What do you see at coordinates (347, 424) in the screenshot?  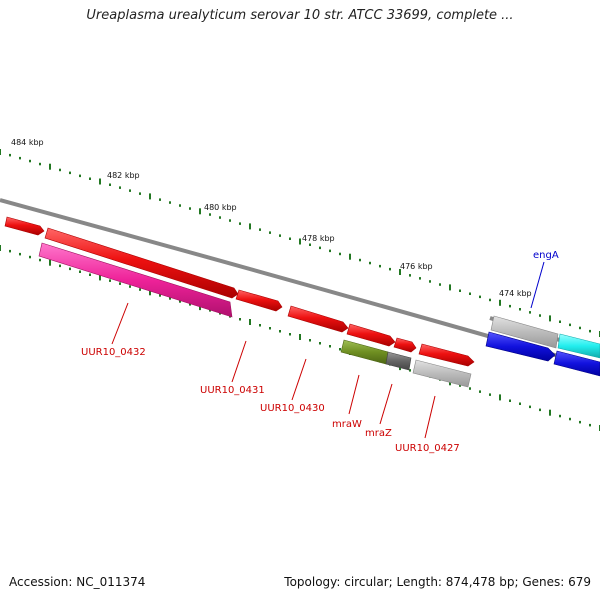 I see `gene-label-mraW: mraW` at bounding box center [347, 424].